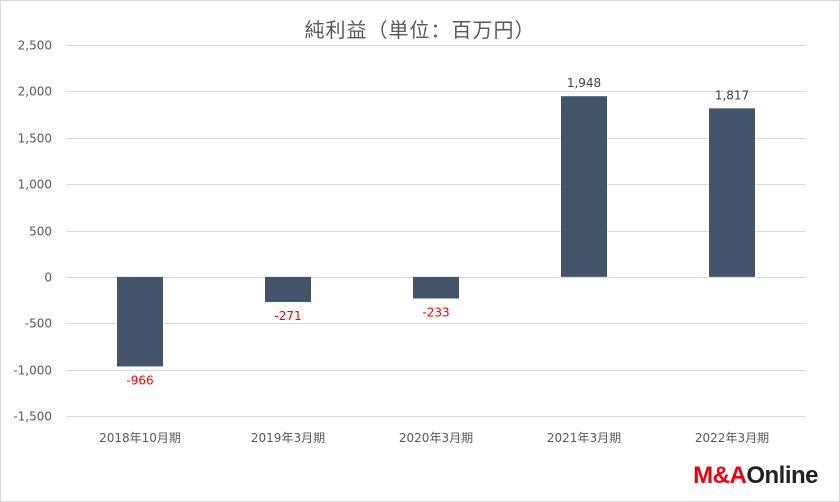  I want to click on x-tick-label: 2019年3月期, so click(288, 438).